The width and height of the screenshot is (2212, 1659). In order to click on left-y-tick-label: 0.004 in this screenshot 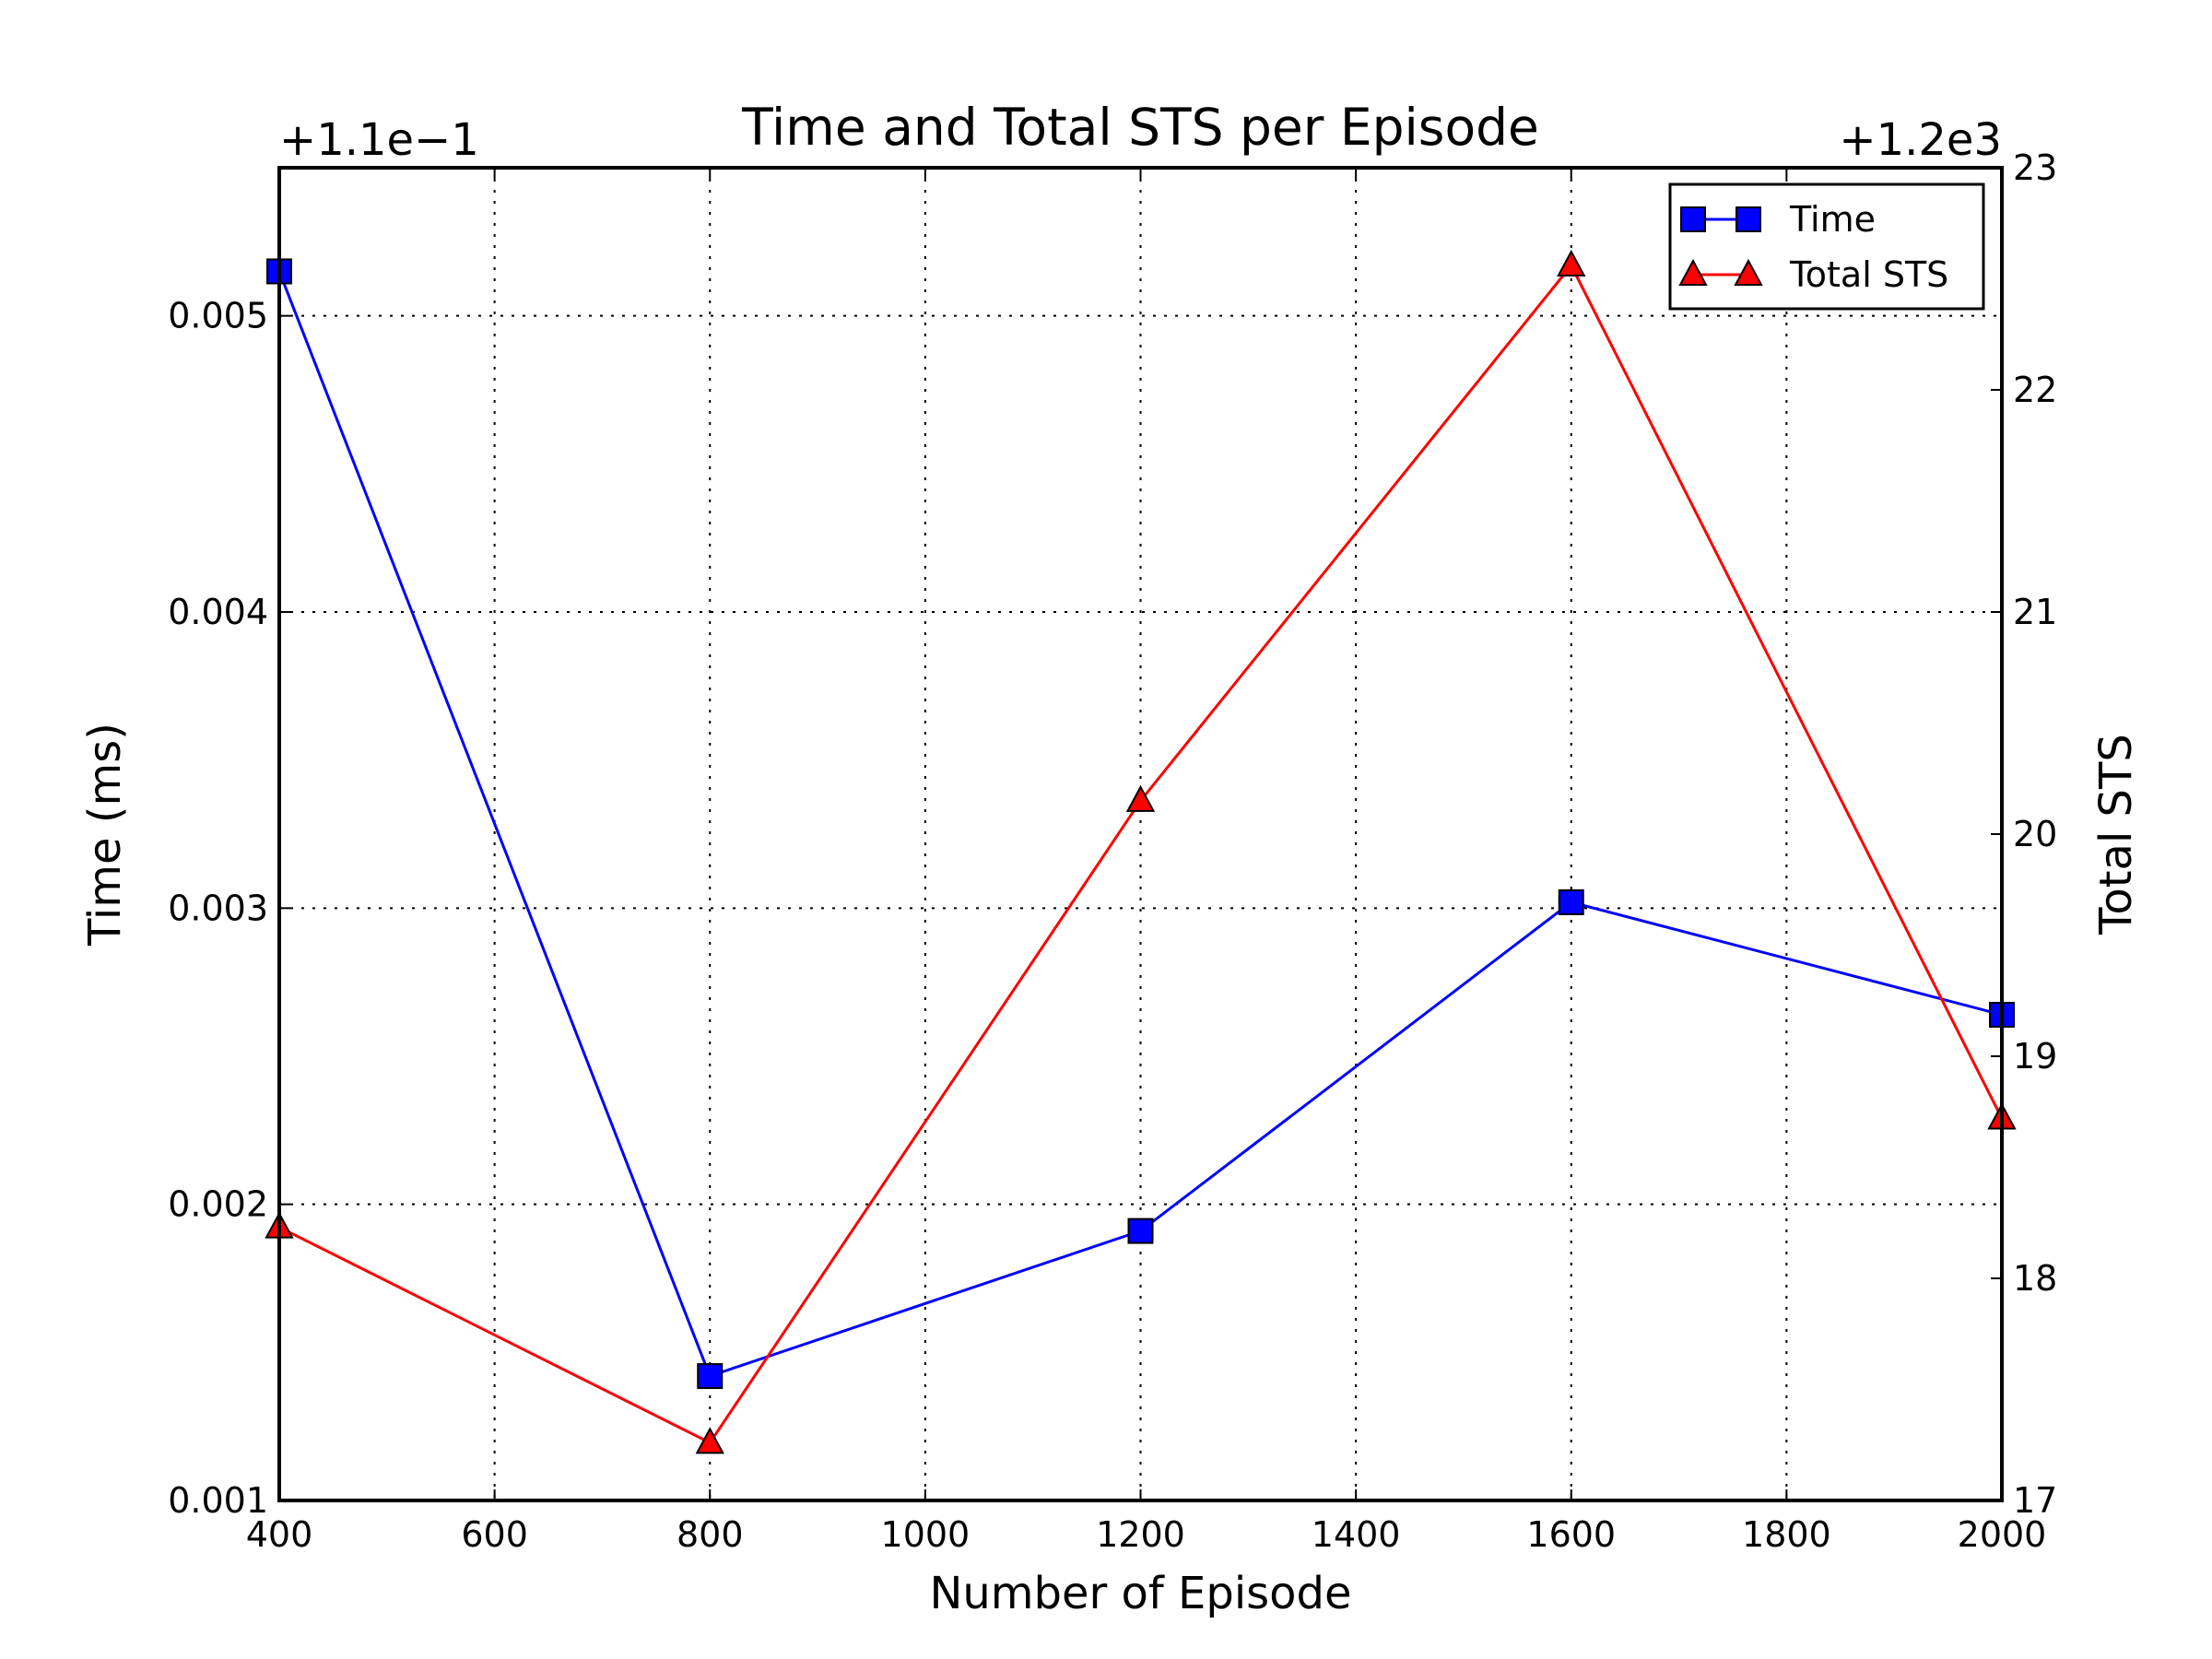, I will do `click(218, 612)`.